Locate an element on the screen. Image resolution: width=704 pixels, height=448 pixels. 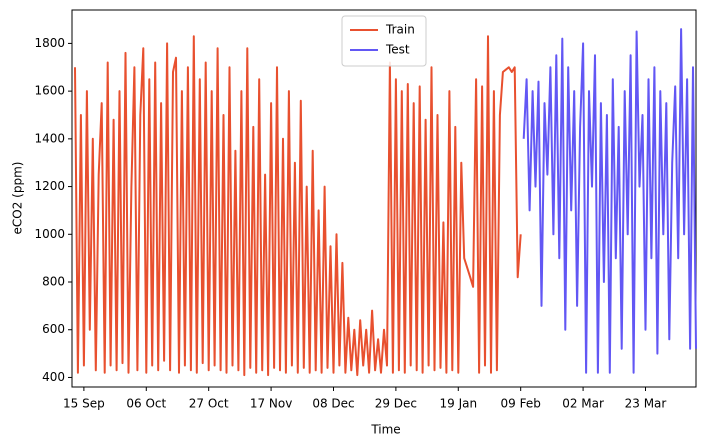
x-tick-label: 19 Jan is located at coordinates (458, 404).